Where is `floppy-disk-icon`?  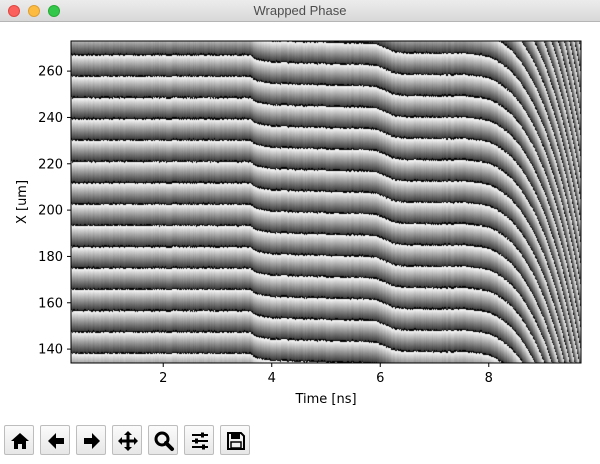 floppy-disk-icon is located at coordinates (236, 441).